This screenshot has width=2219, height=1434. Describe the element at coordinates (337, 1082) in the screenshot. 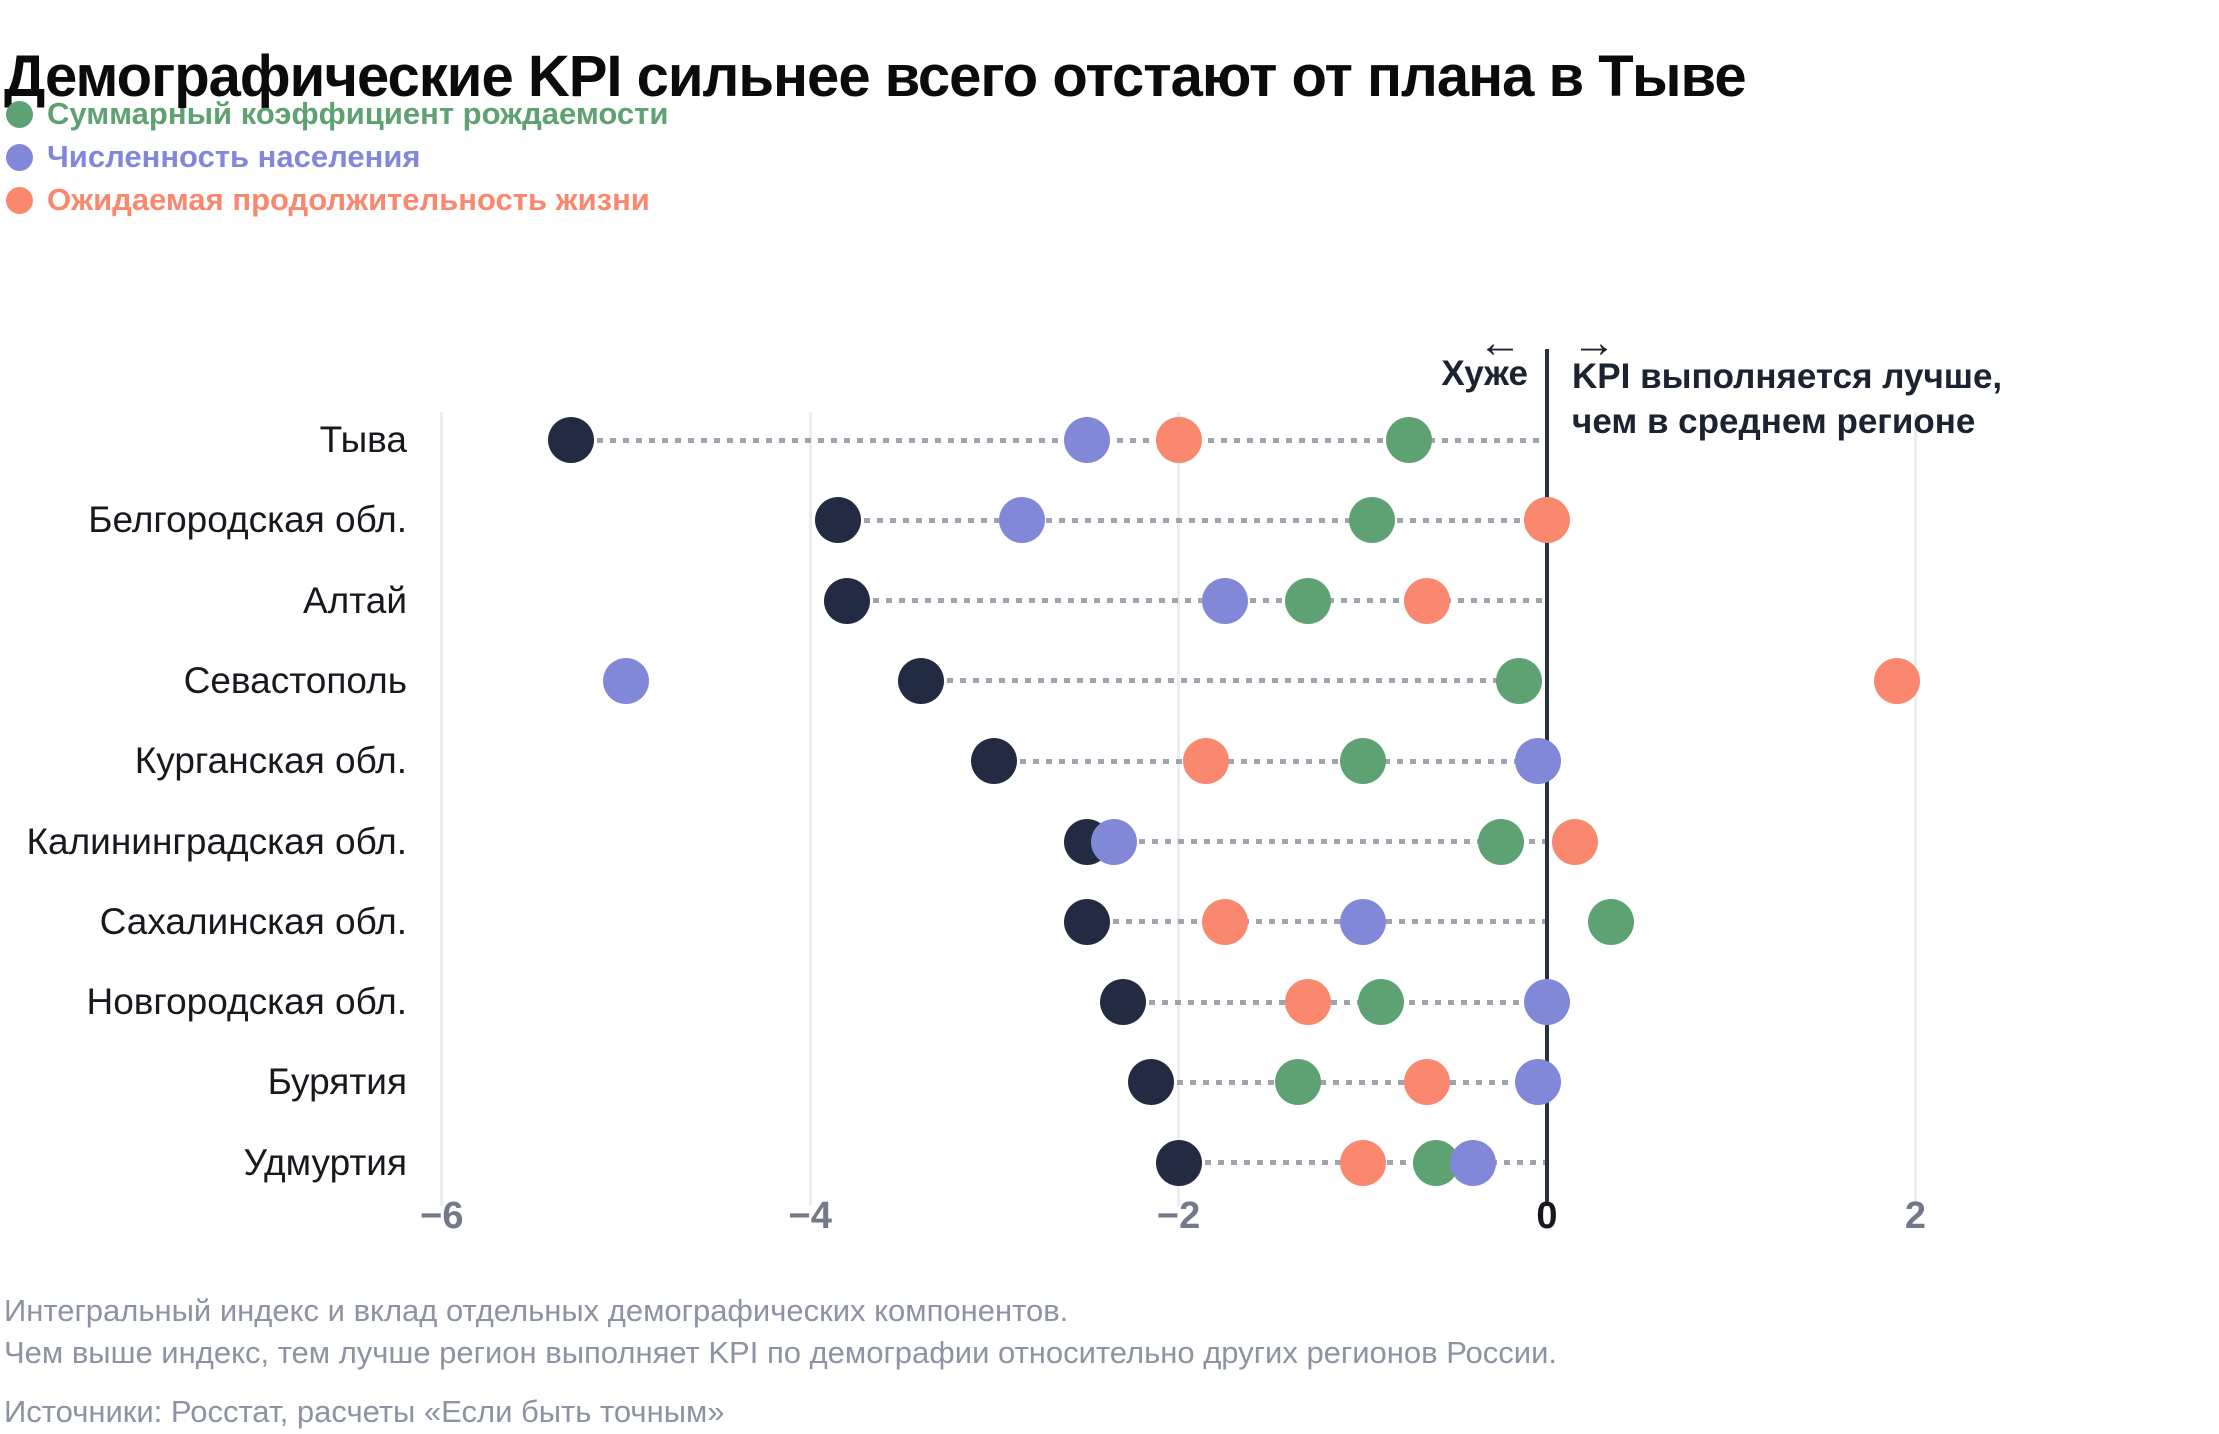

I see `row-label: Бурятия` at that location.